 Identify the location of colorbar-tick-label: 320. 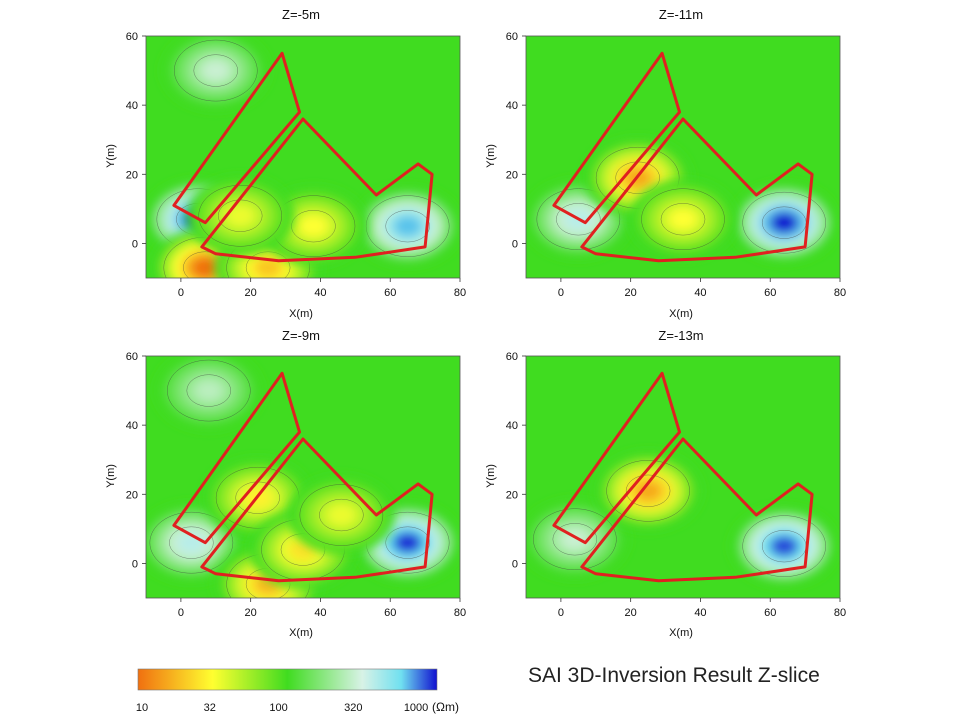
(353, 708).